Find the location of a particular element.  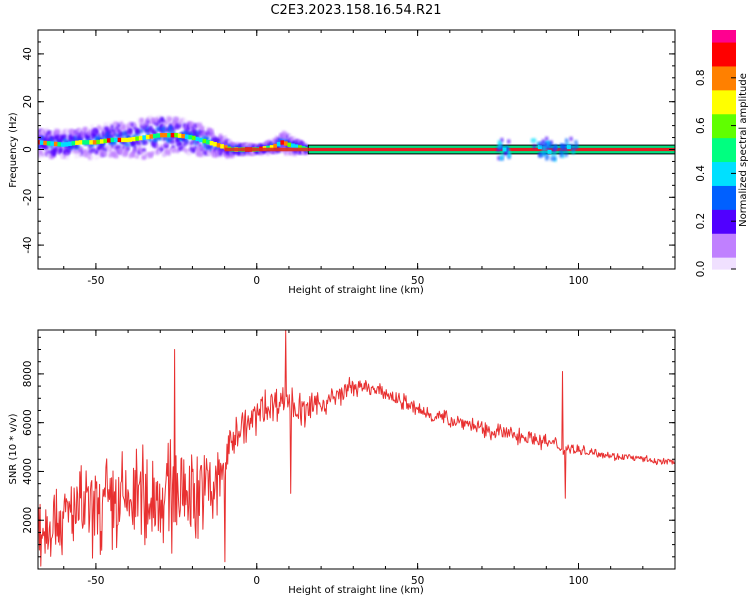

colorbar-tick-label: 0.2 is located at coordinates (701, 221).